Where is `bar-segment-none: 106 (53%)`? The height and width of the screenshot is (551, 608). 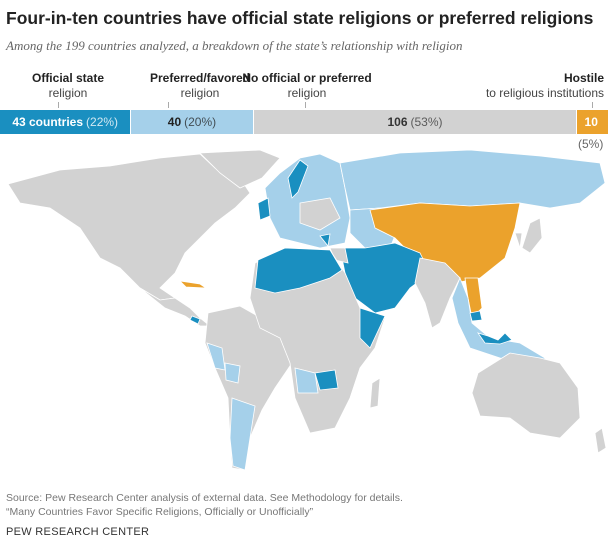 bar-segment-none: 106 (53%) is located at coordinates (415, 122).